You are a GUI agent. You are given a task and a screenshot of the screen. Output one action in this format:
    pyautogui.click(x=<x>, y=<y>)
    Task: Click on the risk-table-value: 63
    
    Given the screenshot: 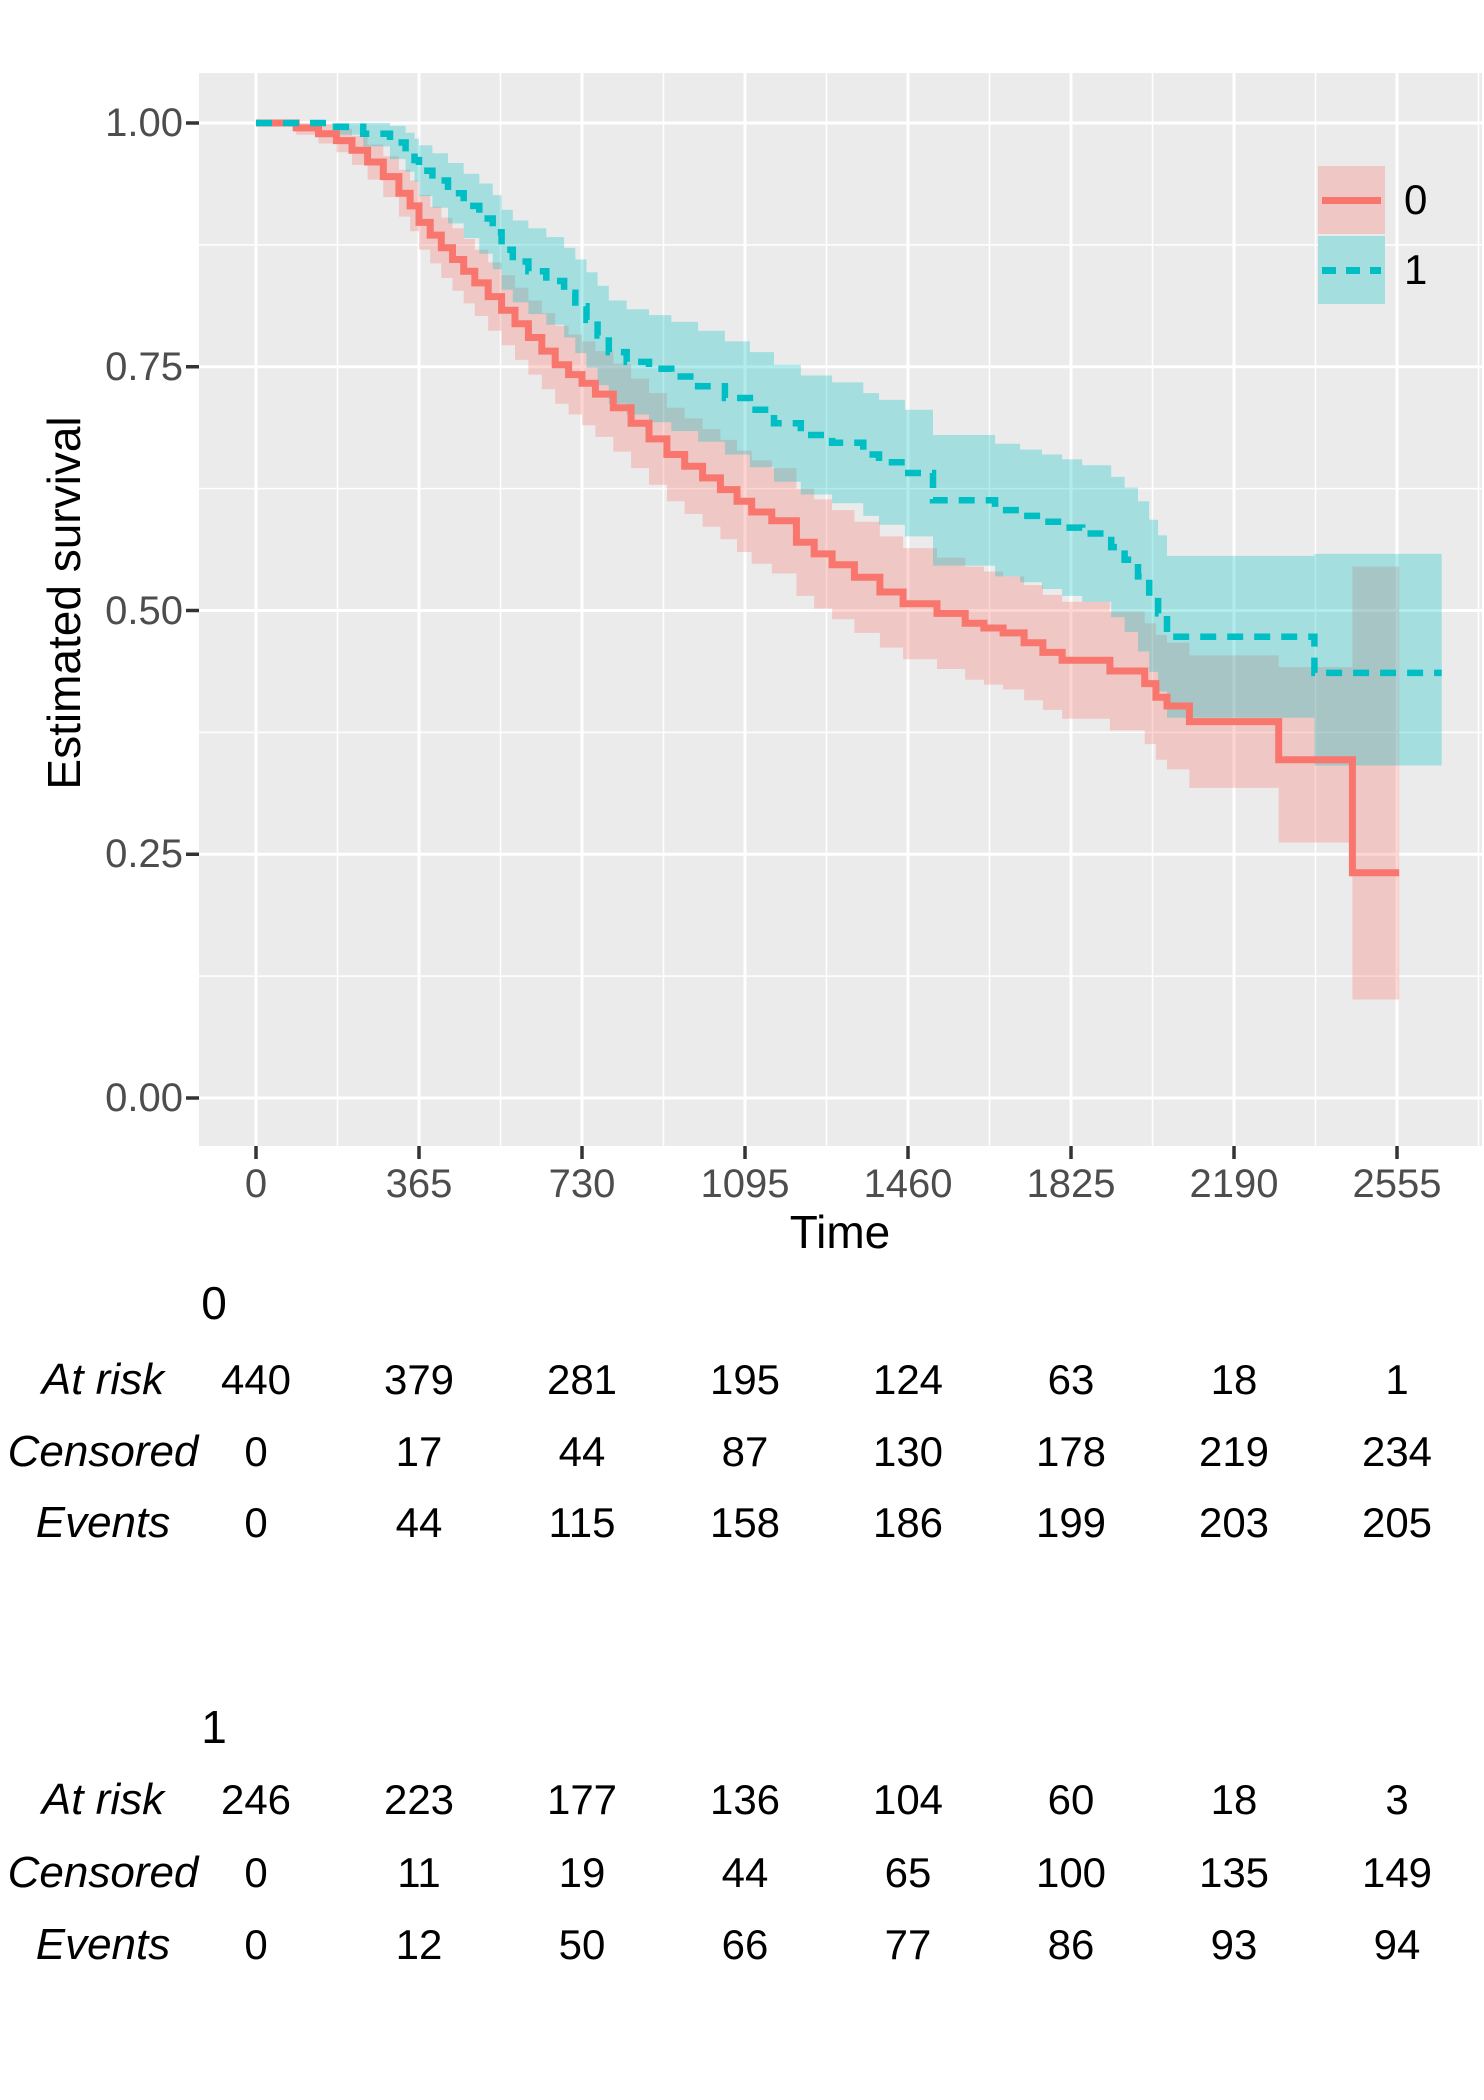 What is the action you would take?
    pyautogui.click(x=1071, y=1379)
    